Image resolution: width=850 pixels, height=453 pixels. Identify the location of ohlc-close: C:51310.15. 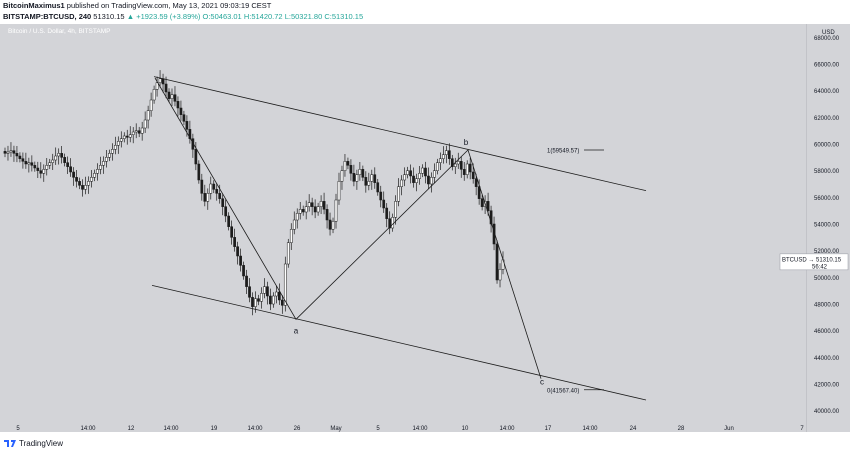
(344, 16).